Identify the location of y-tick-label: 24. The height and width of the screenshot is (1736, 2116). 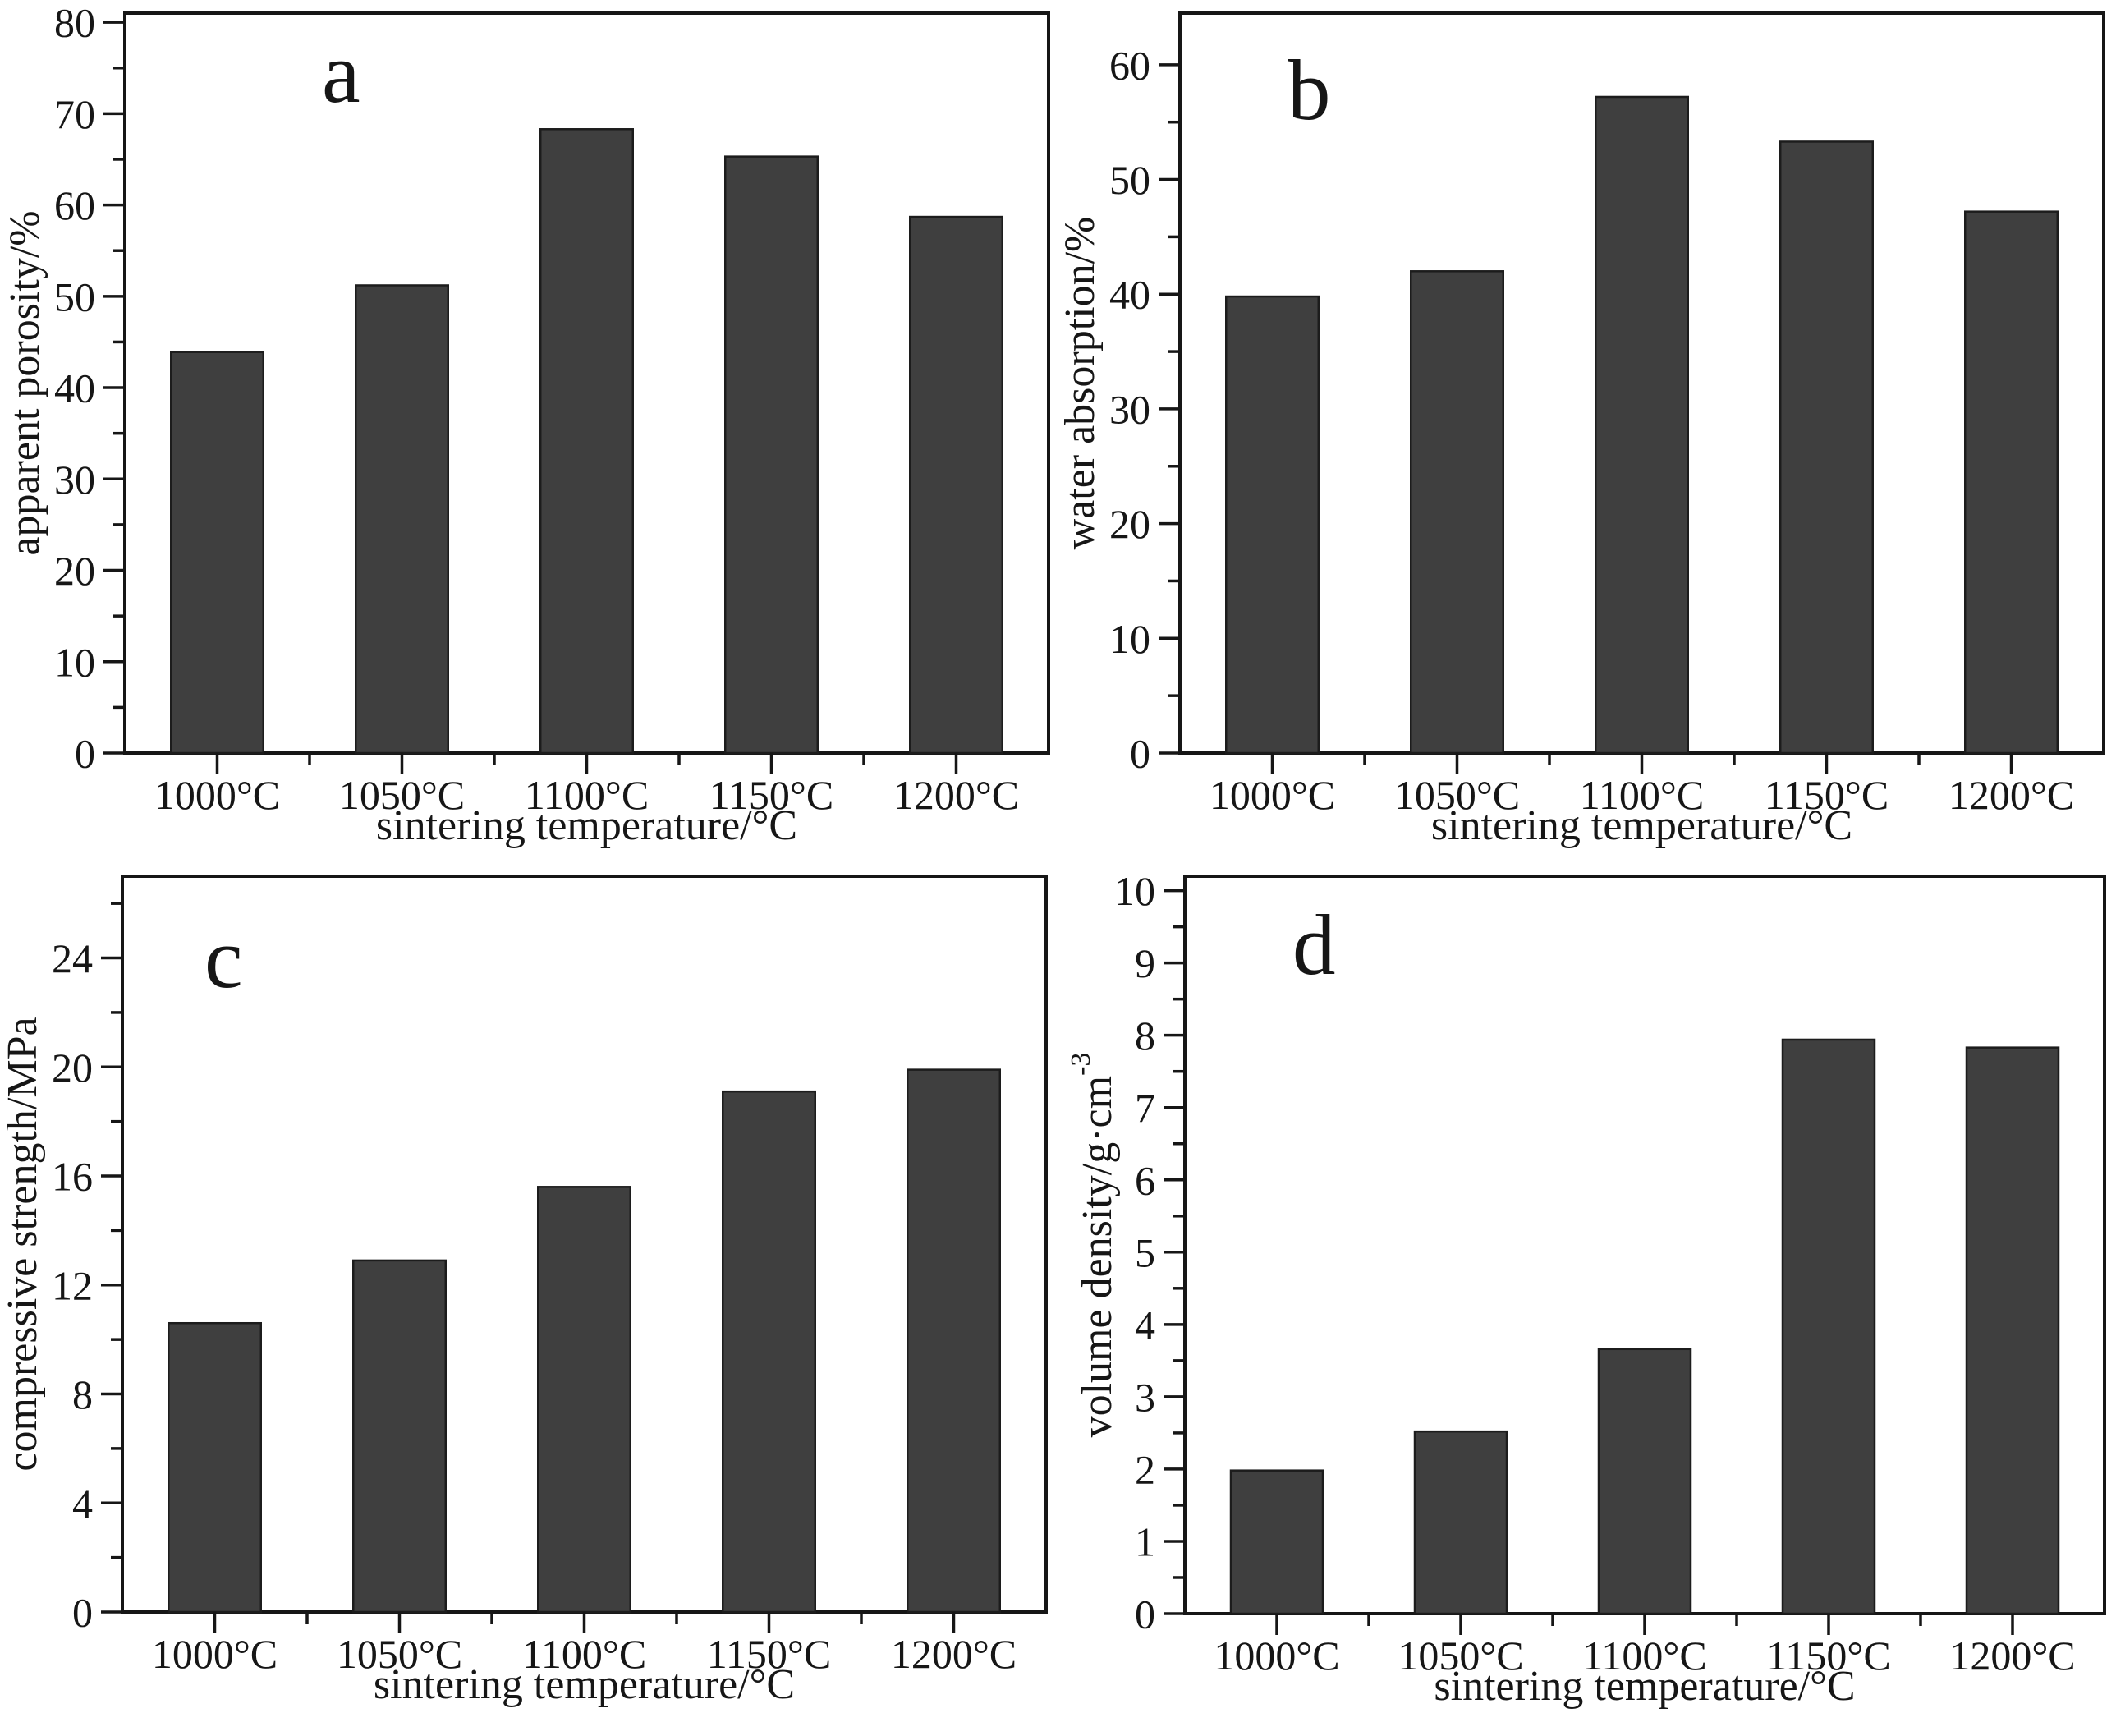
(72, 958).